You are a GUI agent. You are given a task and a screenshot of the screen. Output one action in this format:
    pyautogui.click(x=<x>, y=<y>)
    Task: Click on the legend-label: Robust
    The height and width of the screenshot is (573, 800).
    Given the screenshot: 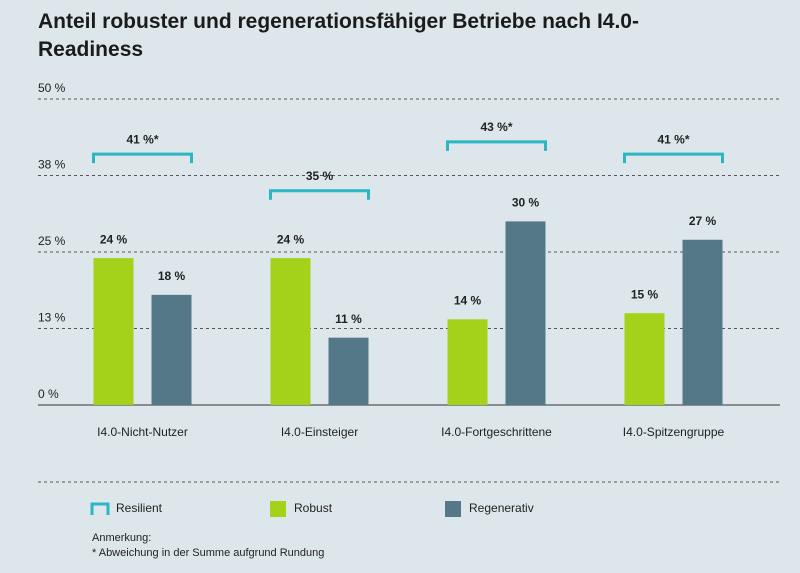 What is the action you would take?
    pyautogui.click(x=313, y=508)
    